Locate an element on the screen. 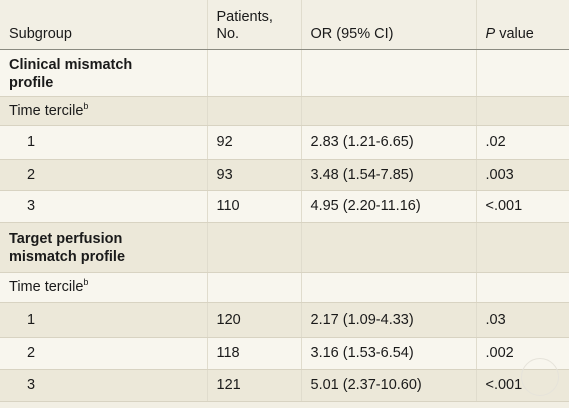 This screenshot has width=569, height=408. group-title-line2: mismatch profile is located at coordinates (67, 257).